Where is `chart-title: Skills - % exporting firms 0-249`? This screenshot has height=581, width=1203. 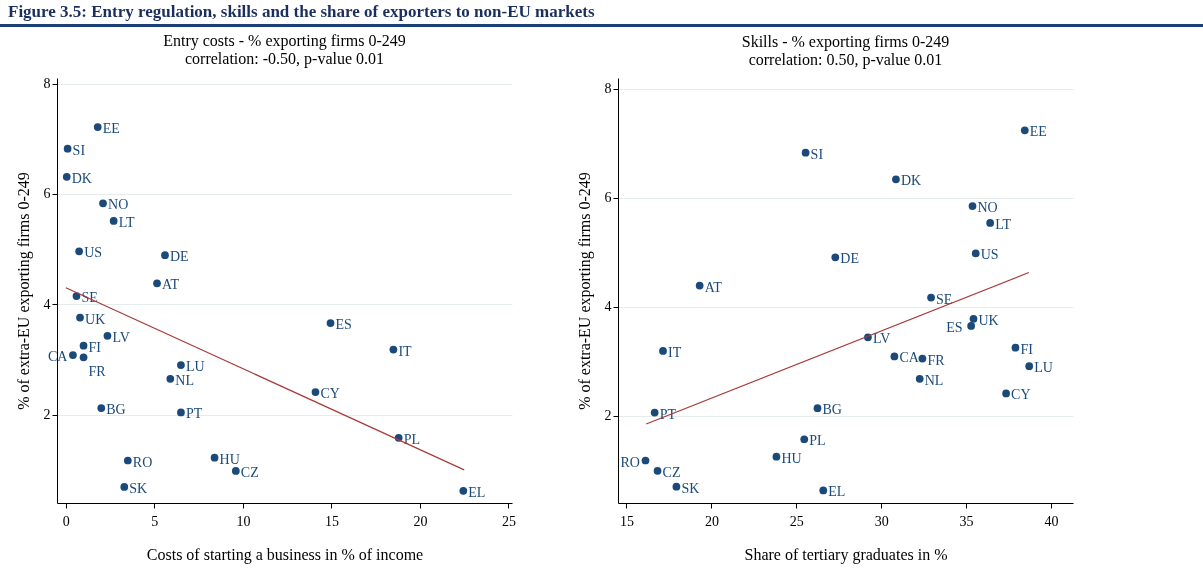 chart-title: Skills - % exporting firms 0-249 is located at coordinates (845, 42).